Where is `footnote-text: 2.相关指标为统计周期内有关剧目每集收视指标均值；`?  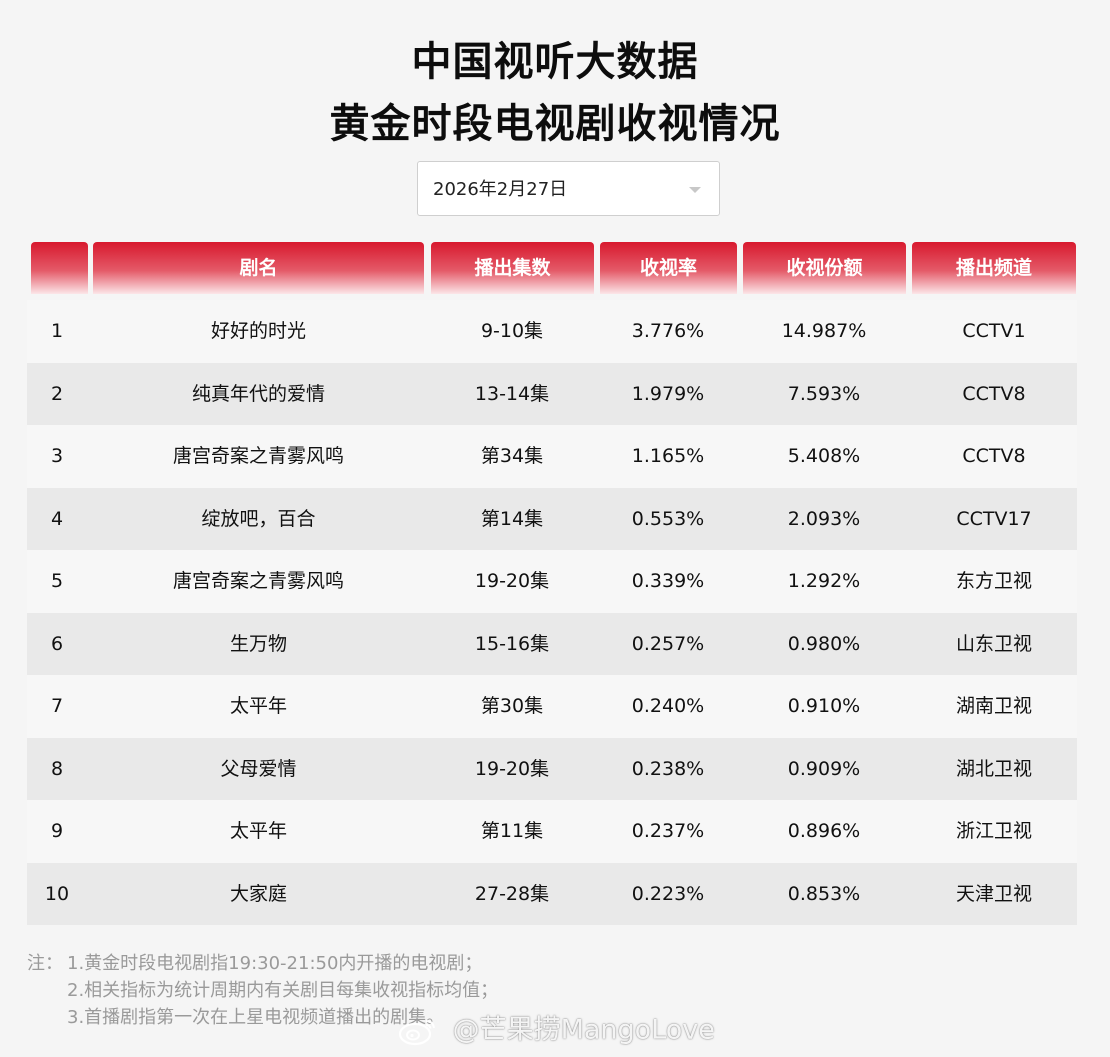
footnote-text: 2.相关指标为统计周期内有关剧目每集收视指标均值； is located at coordinates (283, 990).